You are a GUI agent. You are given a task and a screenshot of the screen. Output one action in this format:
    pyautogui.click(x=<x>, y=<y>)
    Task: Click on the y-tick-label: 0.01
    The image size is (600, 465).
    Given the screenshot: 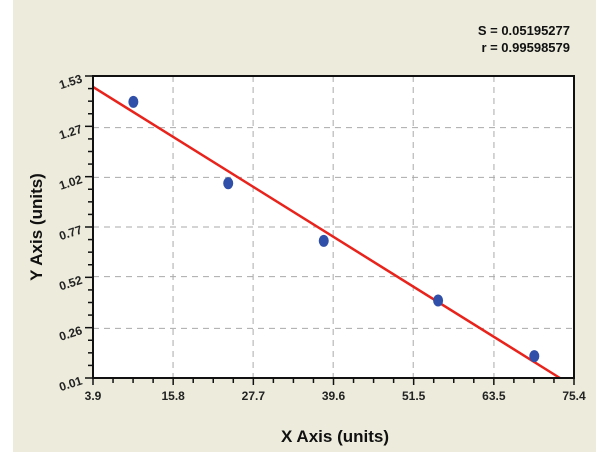 What is the action you would take?
    pyautogui.click(x=70, y=383)
    